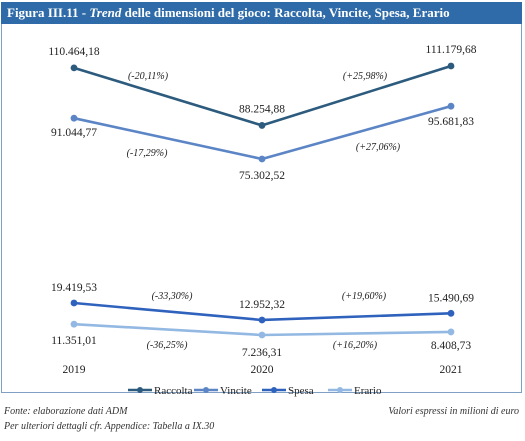 This screenshot has width=525, height=441. I want to click on value-label-spesa-2019: 19.419,53, so click(74, 288).